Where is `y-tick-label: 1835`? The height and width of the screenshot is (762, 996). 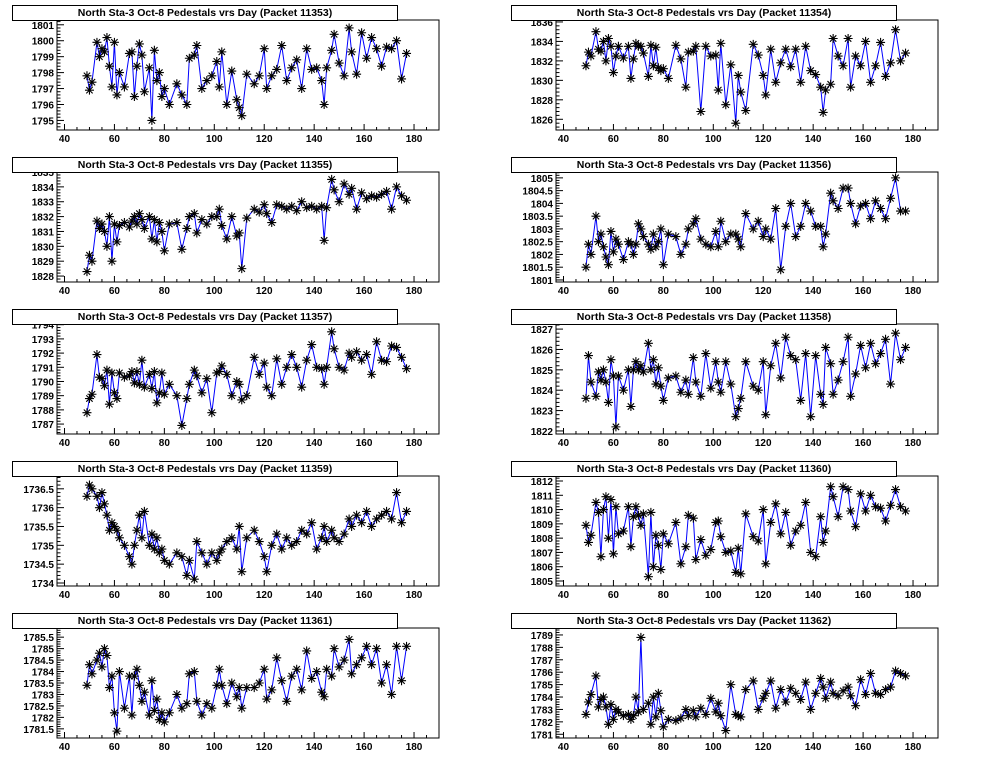
y-tick-label: 1835 is located at coordinates (43, 173).